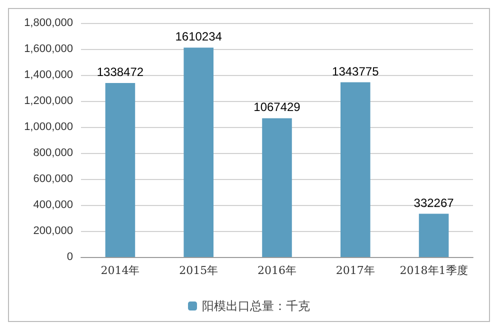 This screenshot has height=330, width=498. What do you see at coordinates (53, 205) in the screenshot?
I see `y-tick-label: 400,000` at bounding box center [53, 205].